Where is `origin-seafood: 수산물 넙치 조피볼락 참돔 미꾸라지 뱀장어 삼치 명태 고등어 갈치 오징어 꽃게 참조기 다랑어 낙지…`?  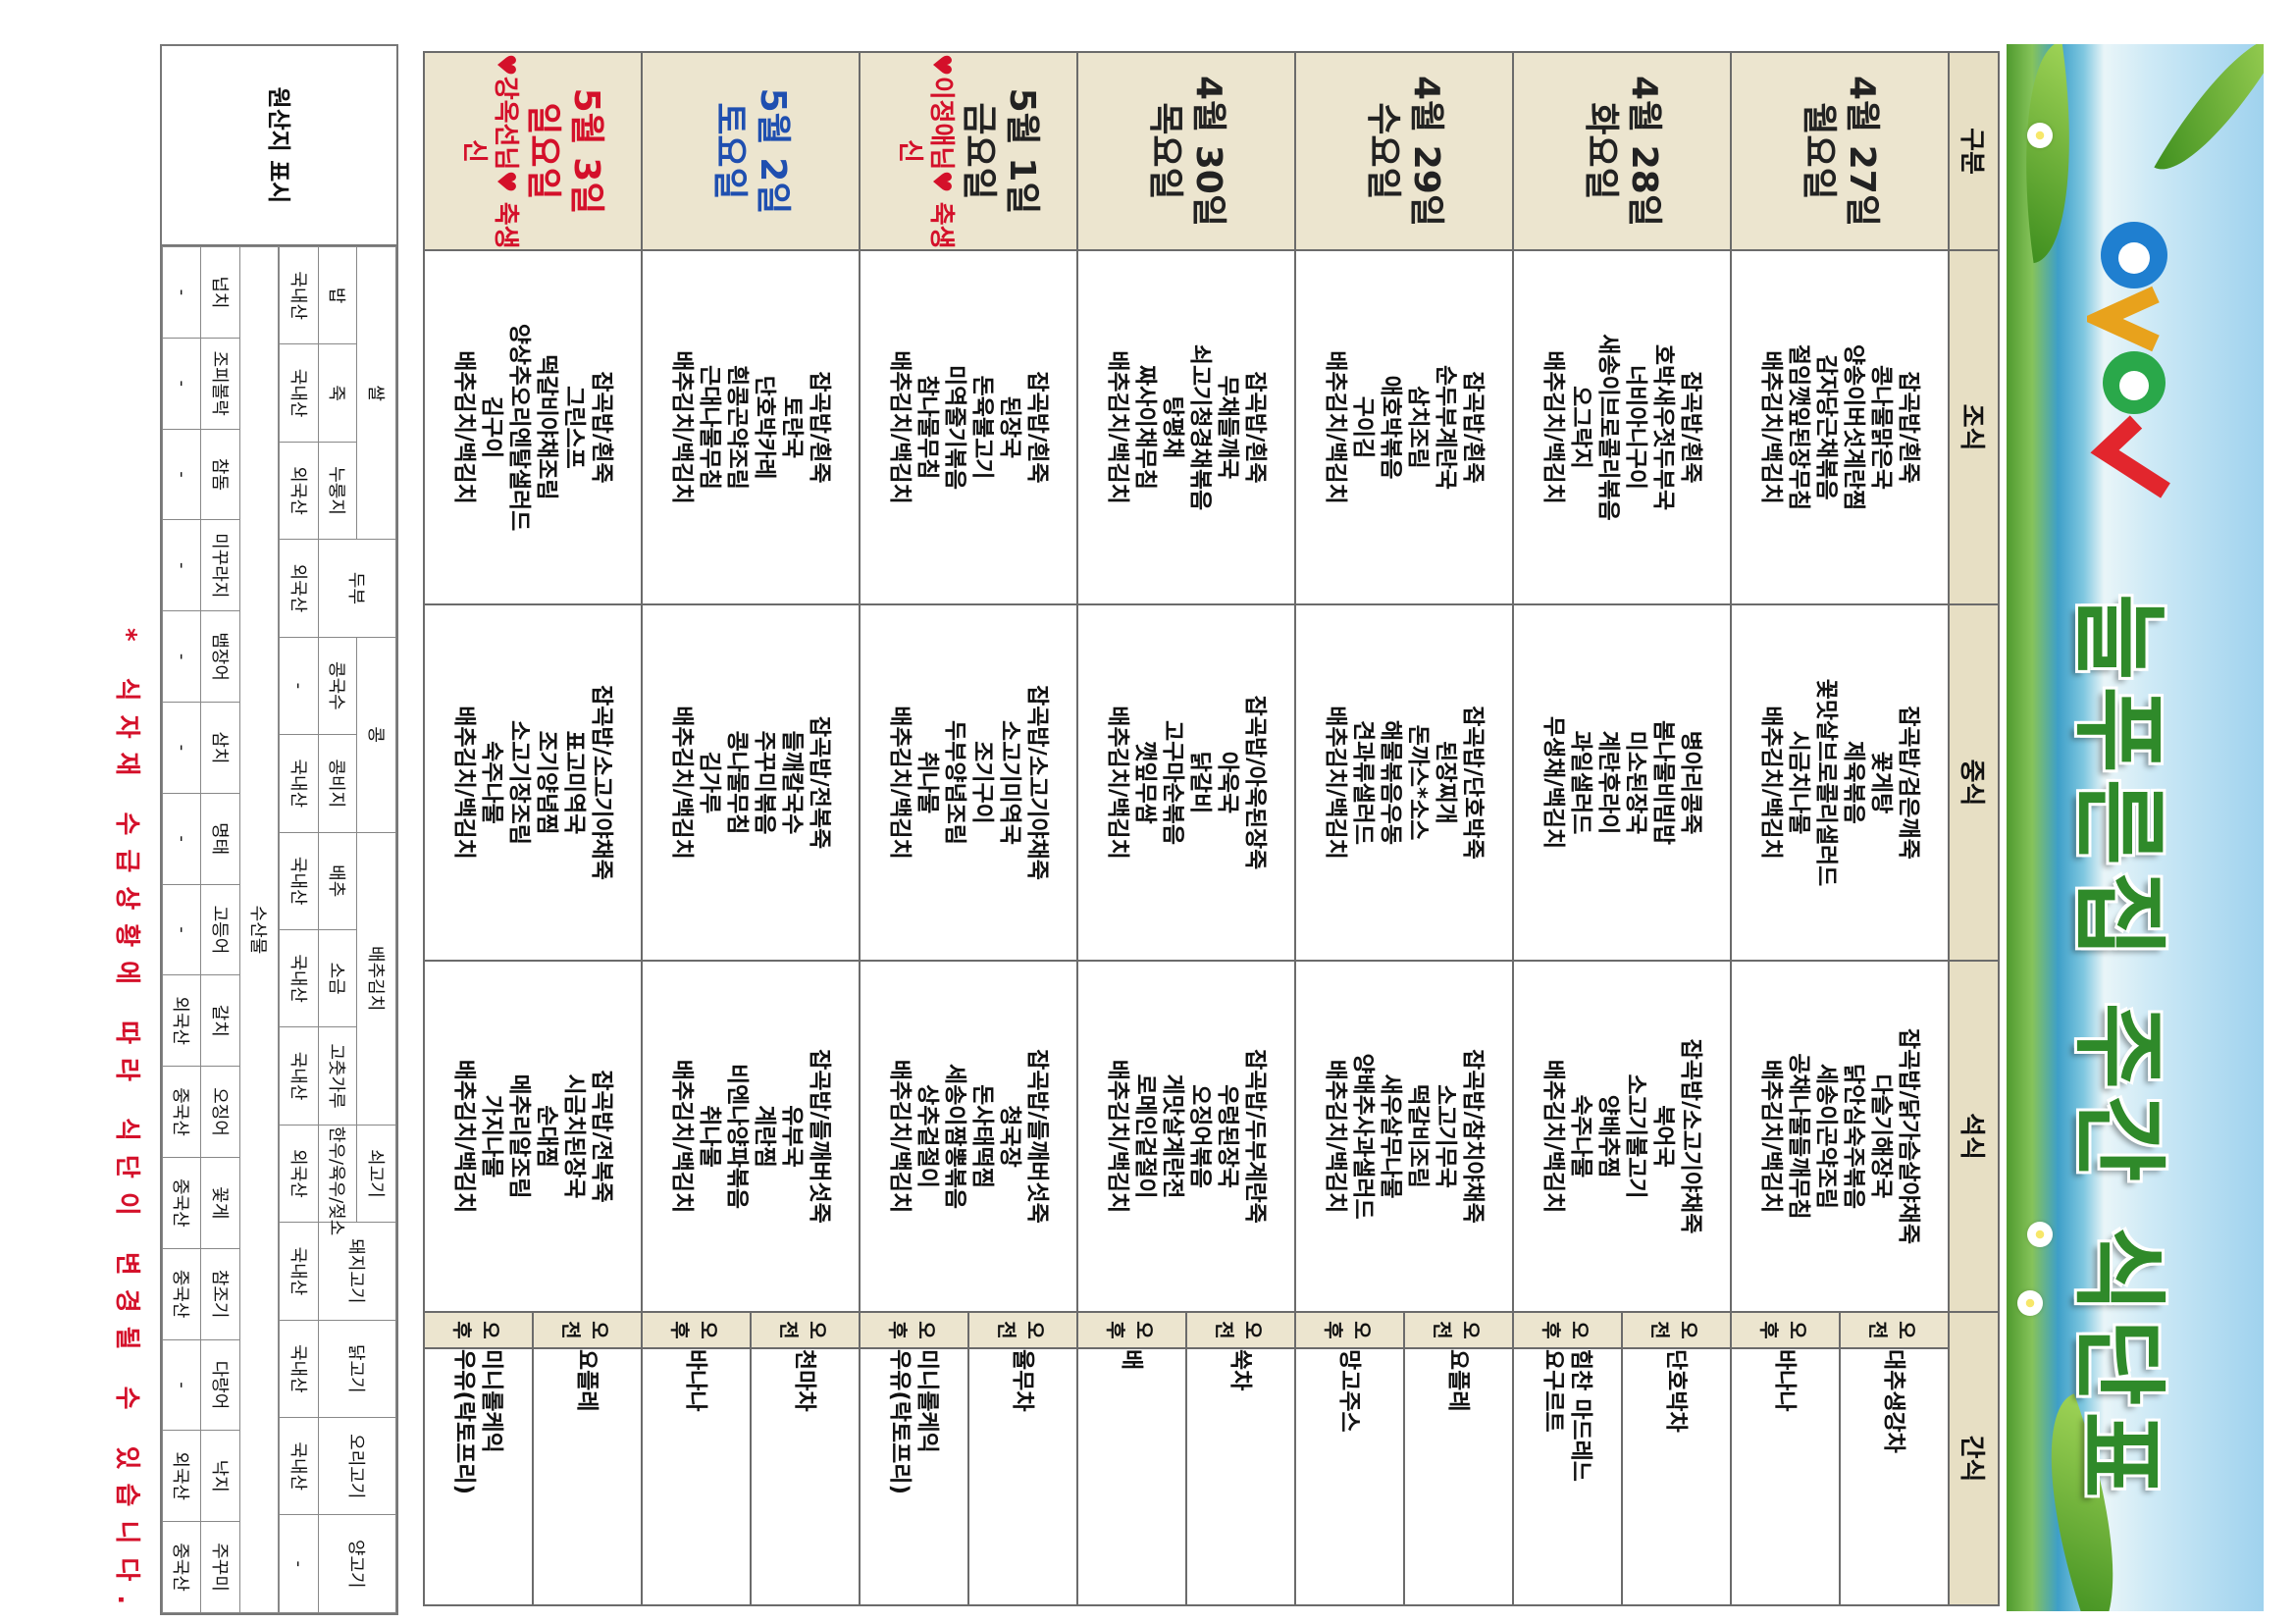
origin-seafood: 수산물 넙치 조피볼락 참돔 미꾸라지 뱀장어 삼치 명태 고등어 갈치 오징어 꽃게 참조기 다랑어 낙지… is located at coordinates (221, 929).